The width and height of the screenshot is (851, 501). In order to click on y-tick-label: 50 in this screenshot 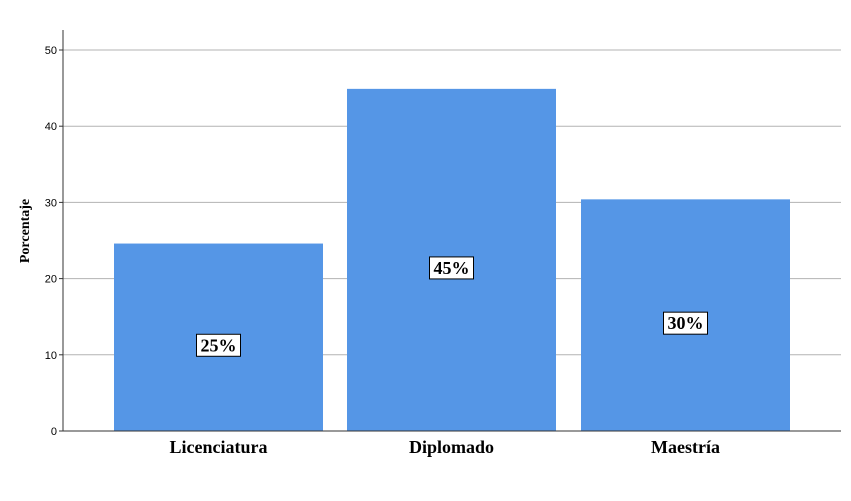, I will do `click(51, 51)`.